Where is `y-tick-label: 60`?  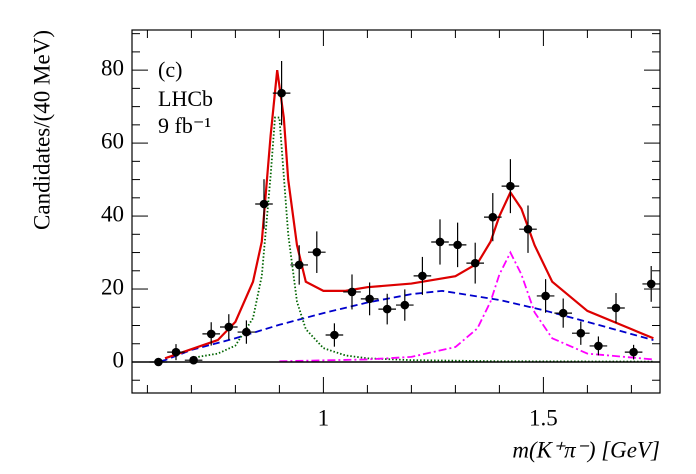
y-tick-label: 60 is located at coordinates (112, 140).